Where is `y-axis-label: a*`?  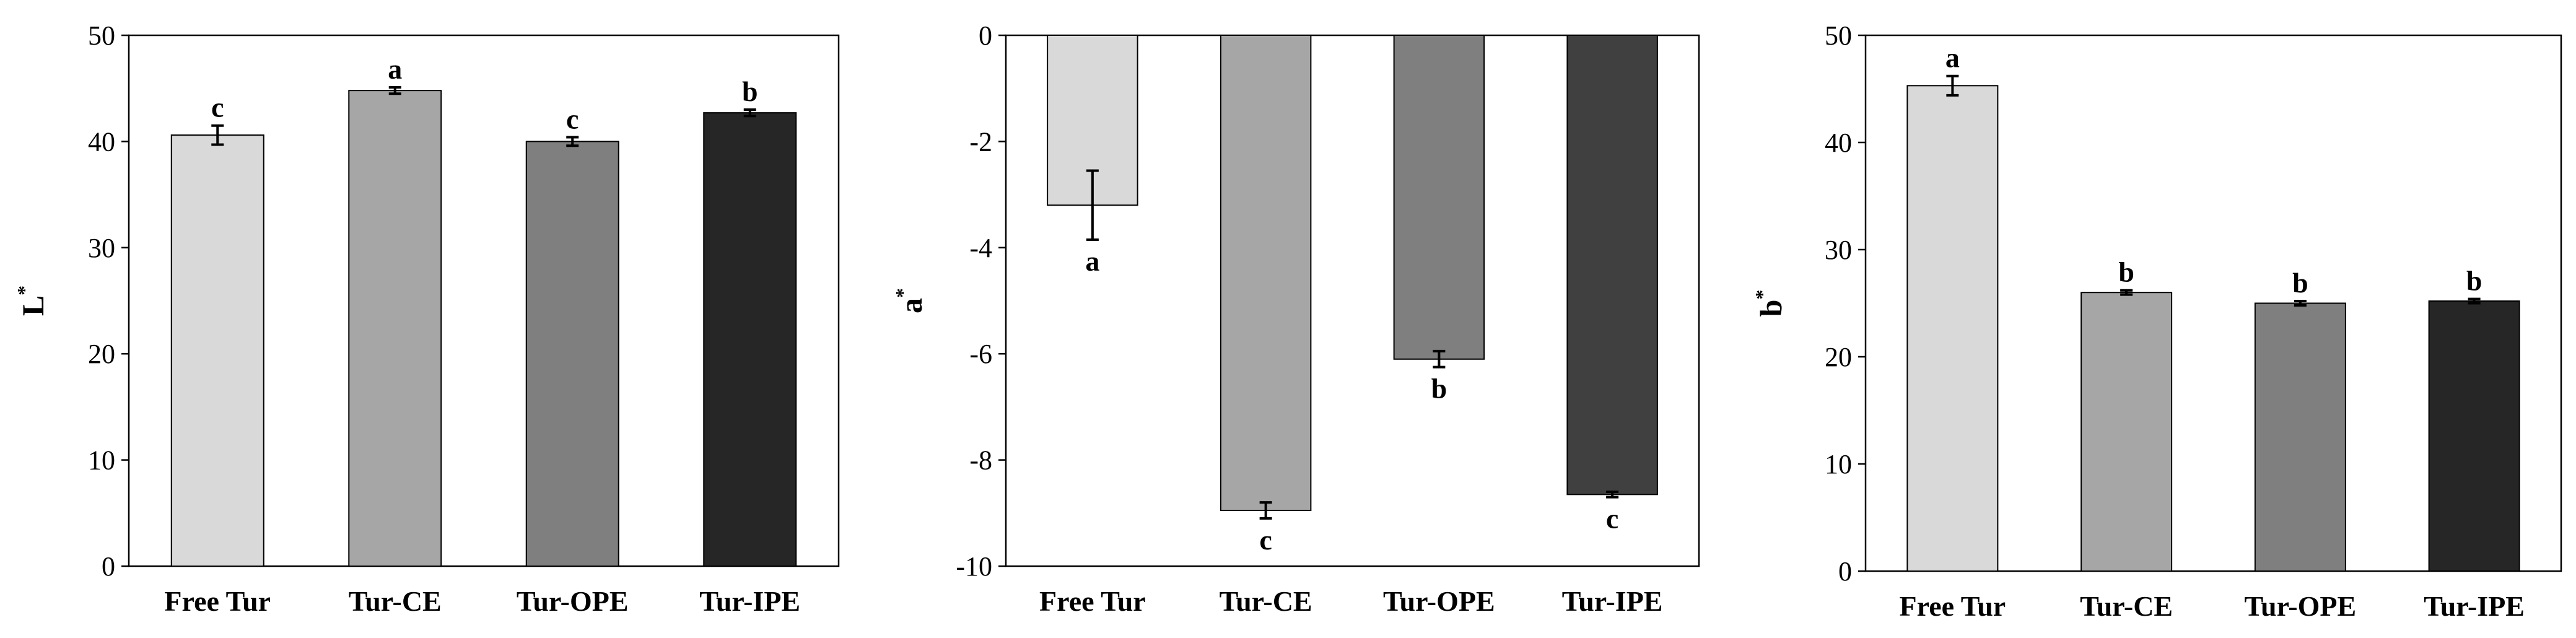
y-axis-label: a* is located at coordinates (909, 300).